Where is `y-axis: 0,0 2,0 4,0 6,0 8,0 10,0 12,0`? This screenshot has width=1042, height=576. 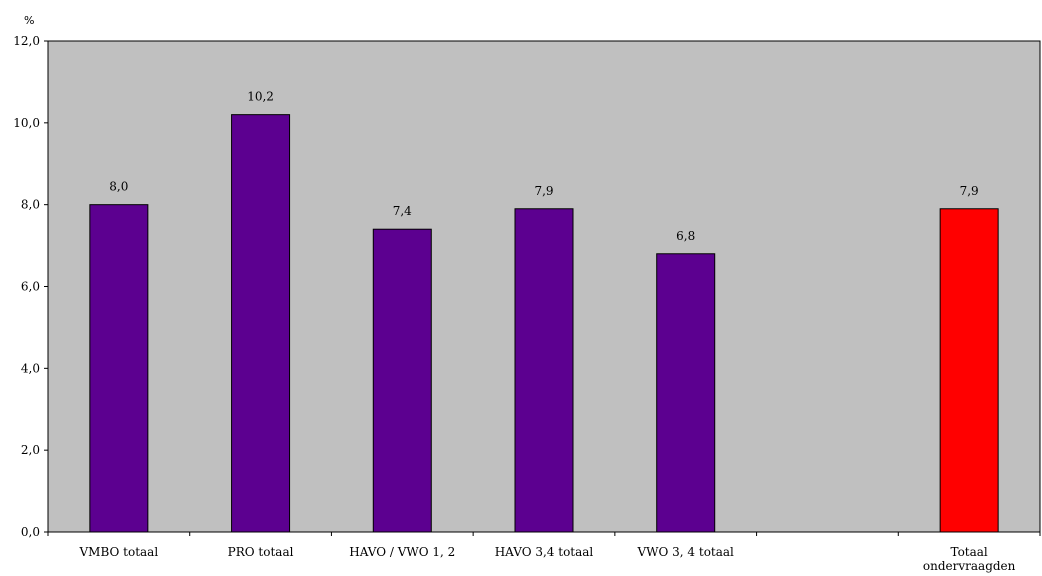
y-axis: 0,0 2,0 4,0 6,0 8,0 10,0 12,0 is located at coordinates (30, 286).